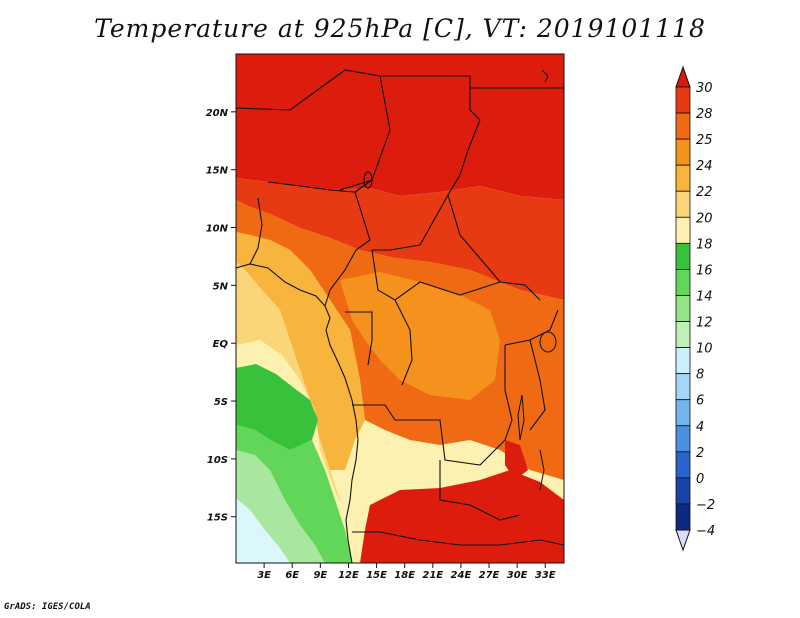 This screenshot has height=618, width=800. What do you see at coordinates (221, 316) in the screenshot?
I see `latitude-axis: 20N 15N 10N 5N EQ 5S 10S 15S` at bounding box center [221, 316].